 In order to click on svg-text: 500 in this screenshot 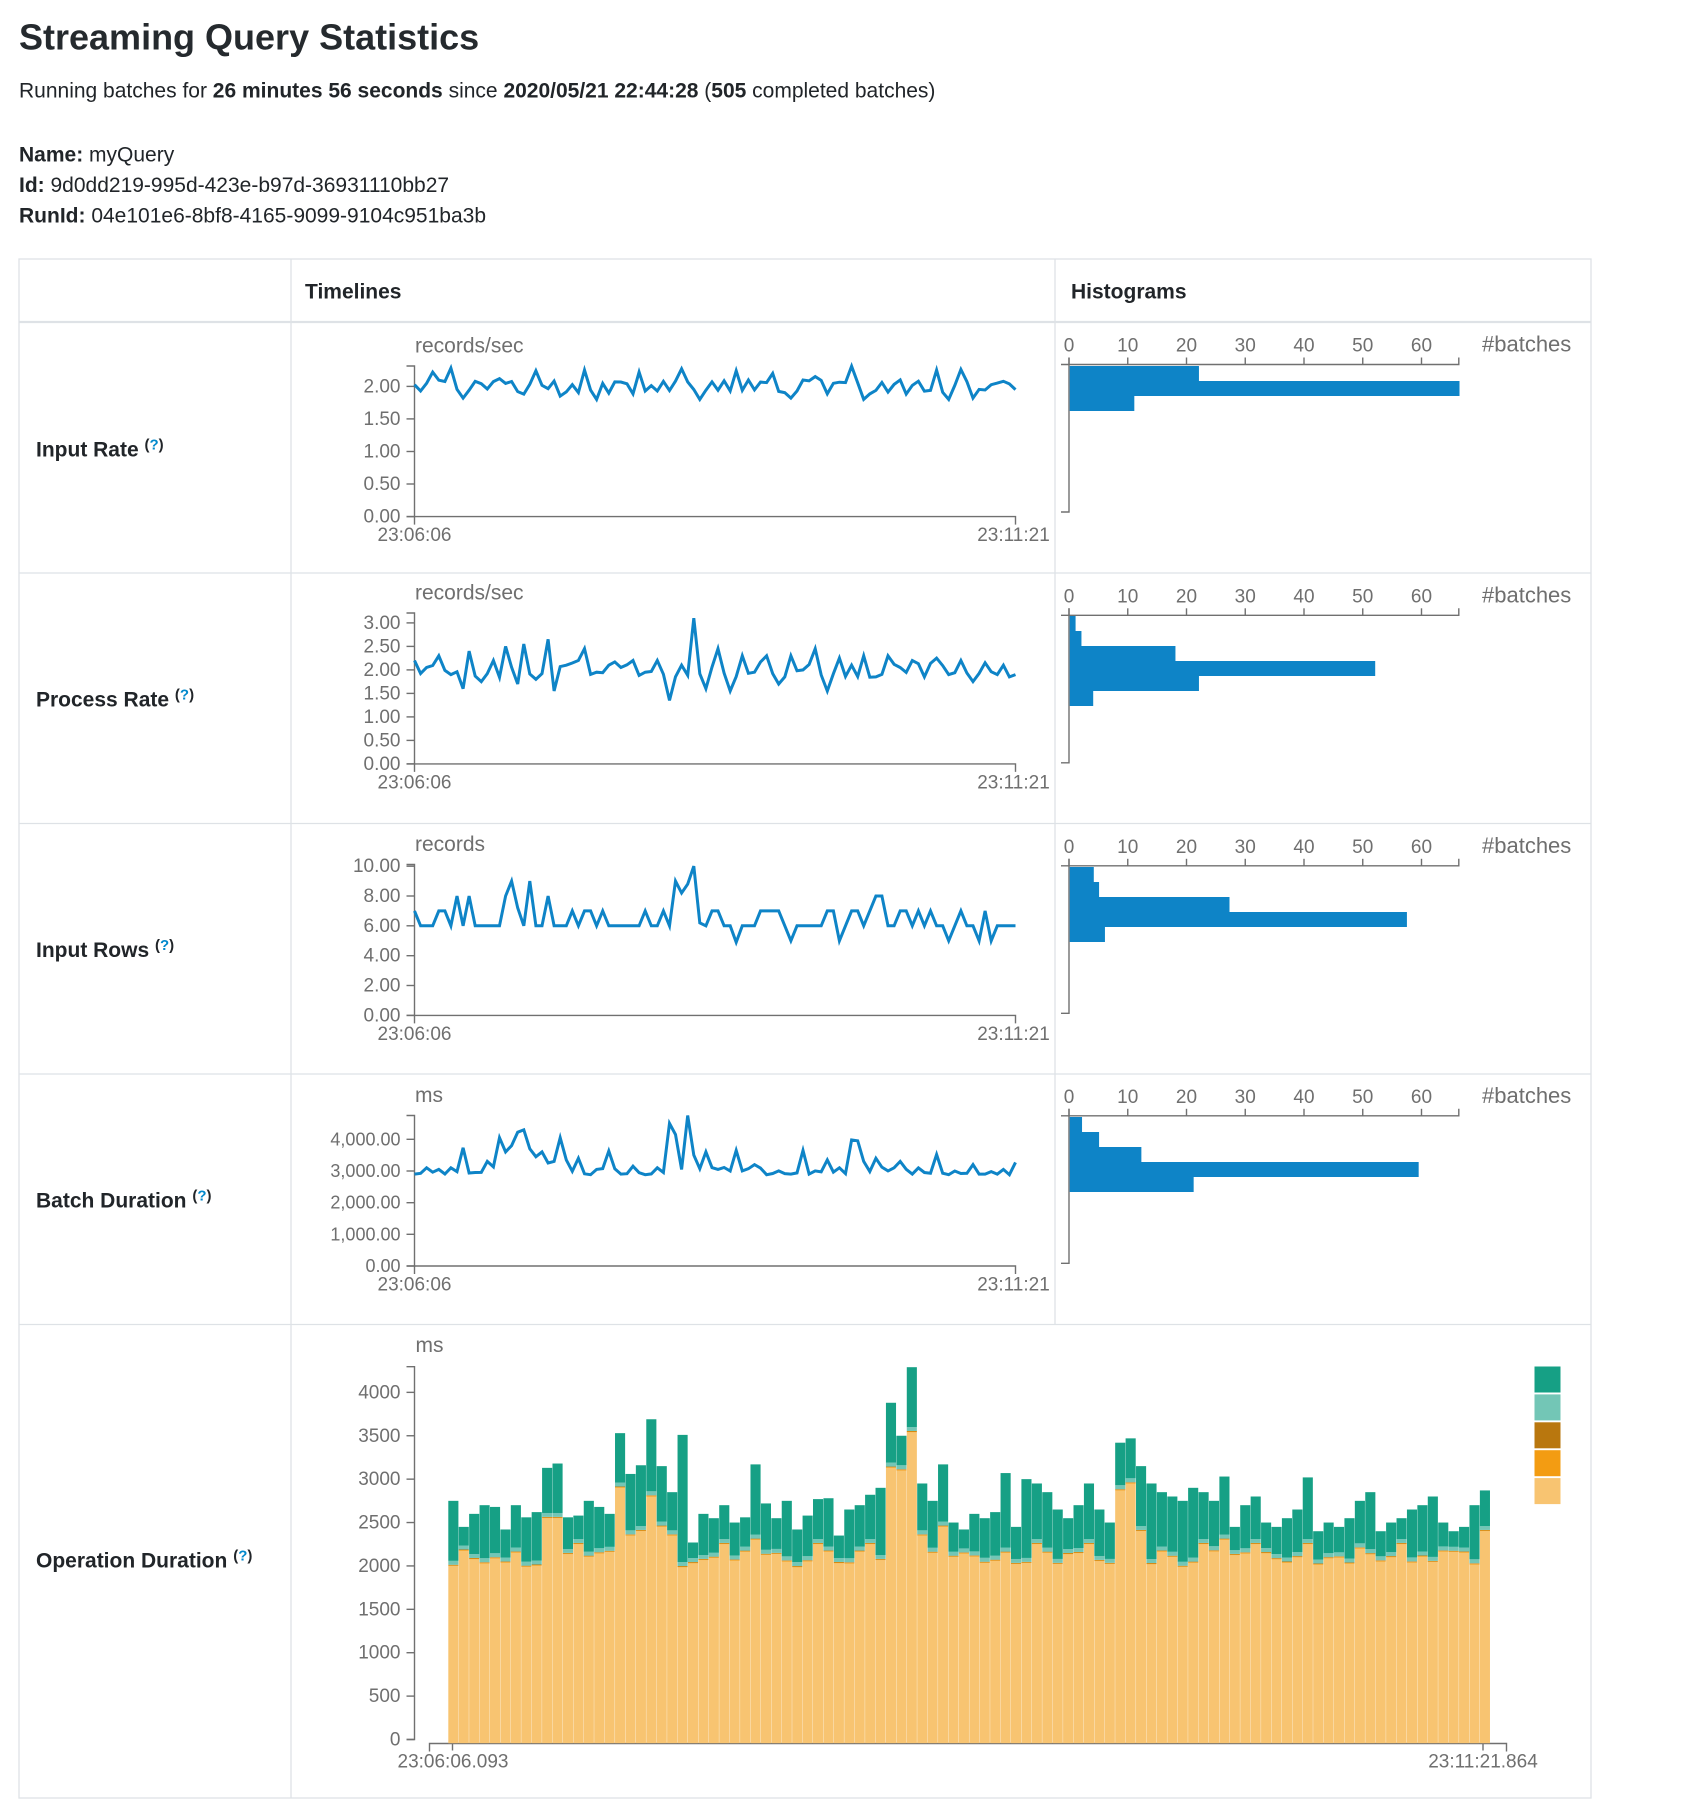, I will do `click(385, 1696)`.